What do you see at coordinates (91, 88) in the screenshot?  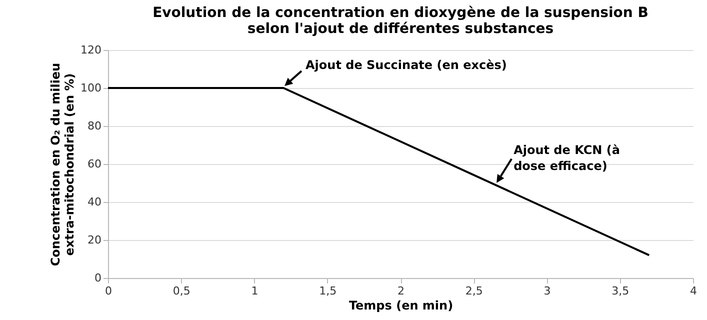 I see `y-tick-label: 100` at bounding box center [91, 88].